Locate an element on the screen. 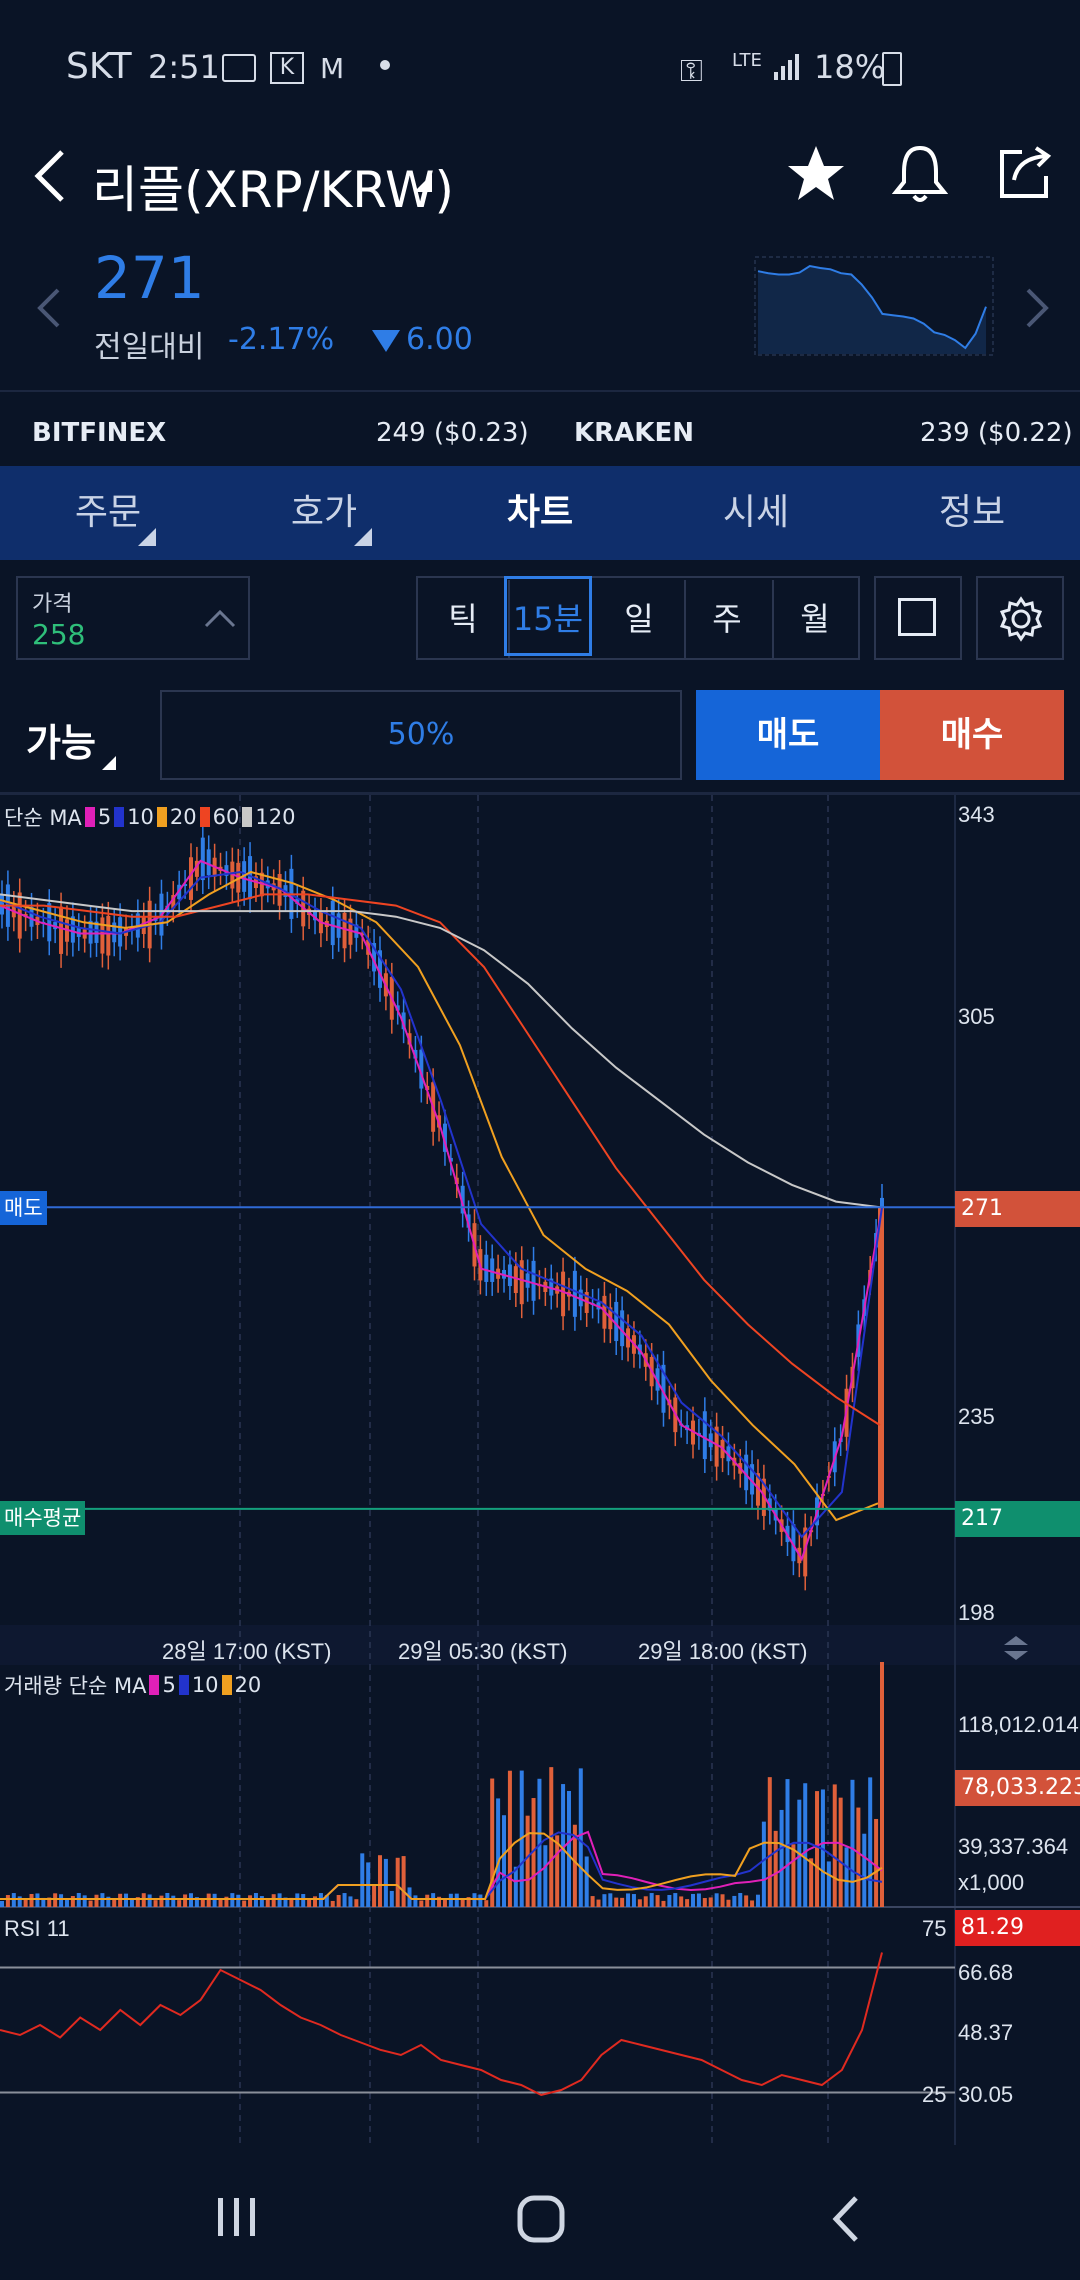 This screenshot has width=1080, height=2280. favorite-star-icon is located at coordinates (816, 173).